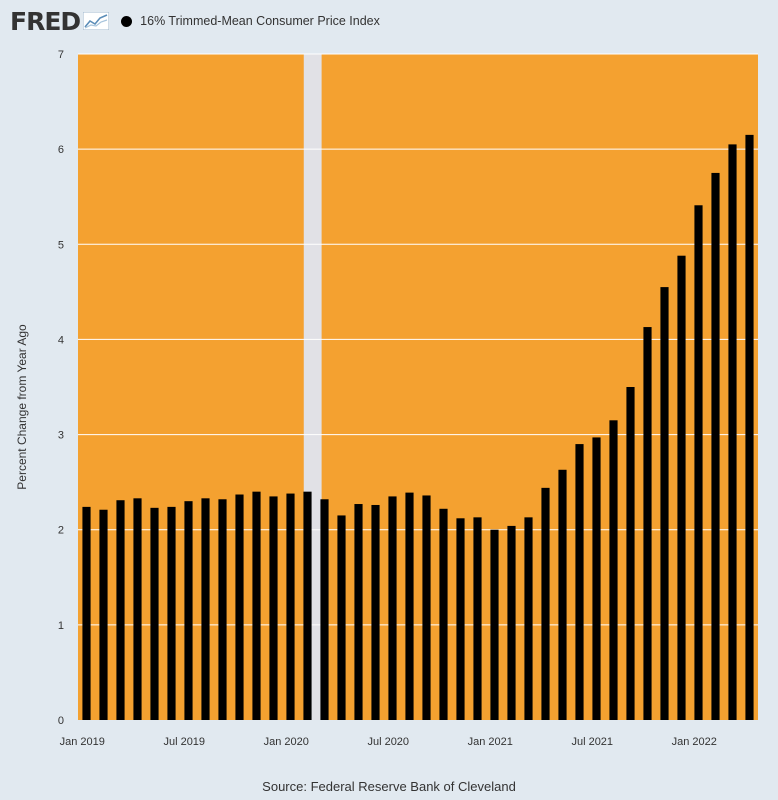 The height and width of the screenshot is (800, 778). What do you see at coordinates (82, 742) in the screenshot?
I see `x-tick-label: Jan 2019` at bounding box center [82, 742].